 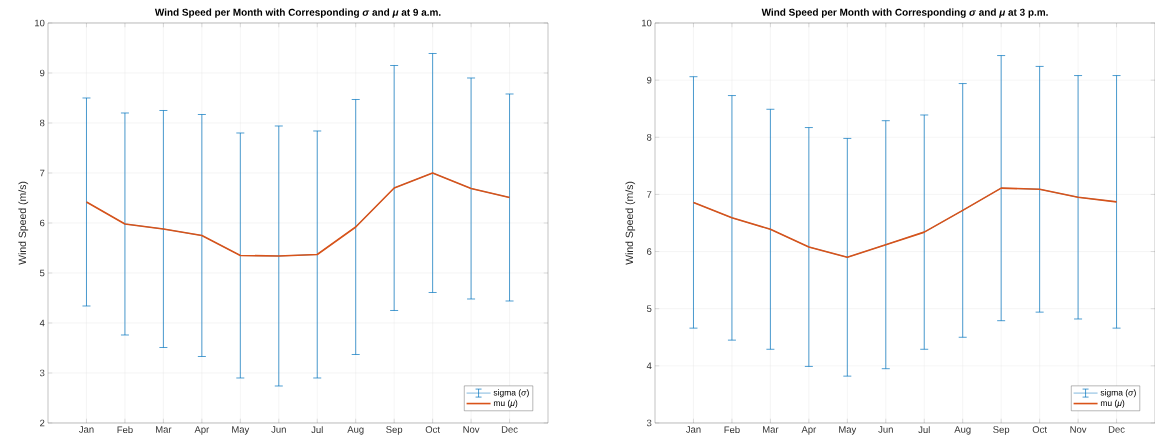 What do you see at coordinates (904, 13) in the screenshot?
I see `chart-title: Wind Speed per Month with Corresponding σ and μ at 3 p.m.` at bounding box center [904, 13].